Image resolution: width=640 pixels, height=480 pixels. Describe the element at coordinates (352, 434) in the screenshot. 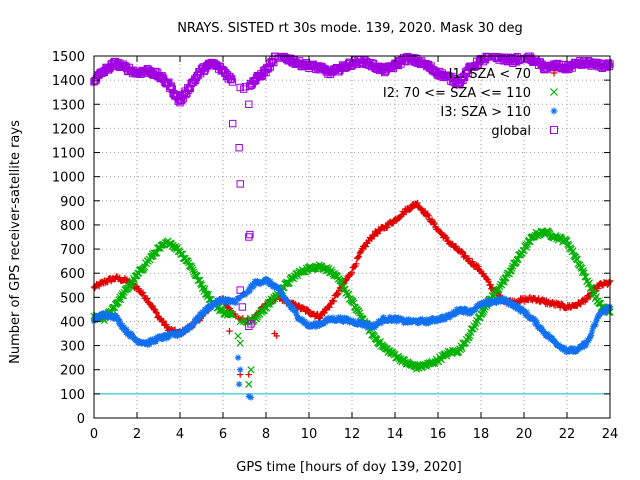

I see `x-tick-label: 12` at that location.